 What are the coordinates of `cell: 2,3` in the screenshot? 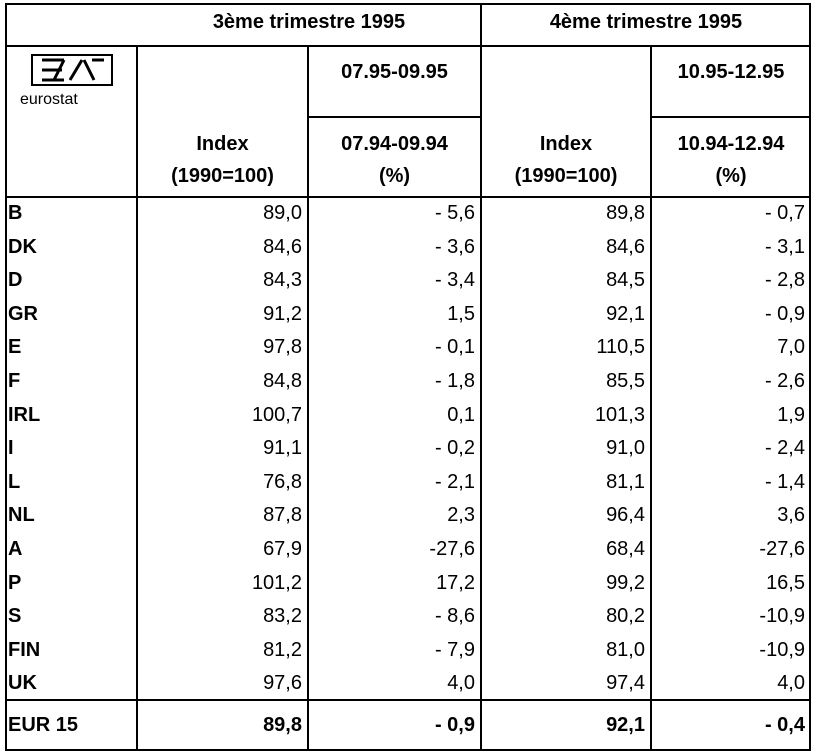 It's located at (461, 515).